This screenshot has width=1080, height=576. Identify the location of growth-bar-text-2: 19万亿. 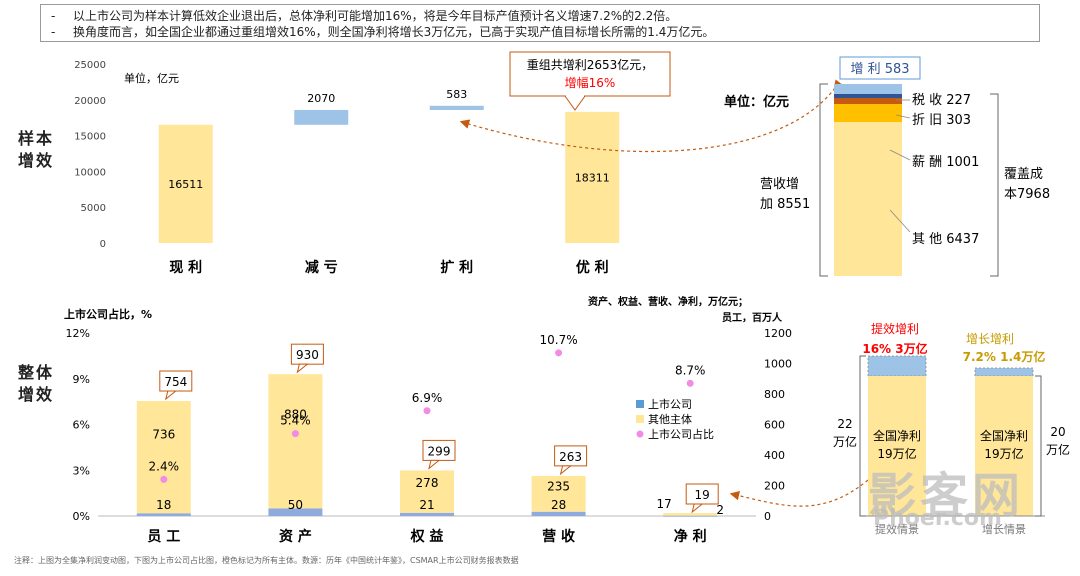
(1003, 453).